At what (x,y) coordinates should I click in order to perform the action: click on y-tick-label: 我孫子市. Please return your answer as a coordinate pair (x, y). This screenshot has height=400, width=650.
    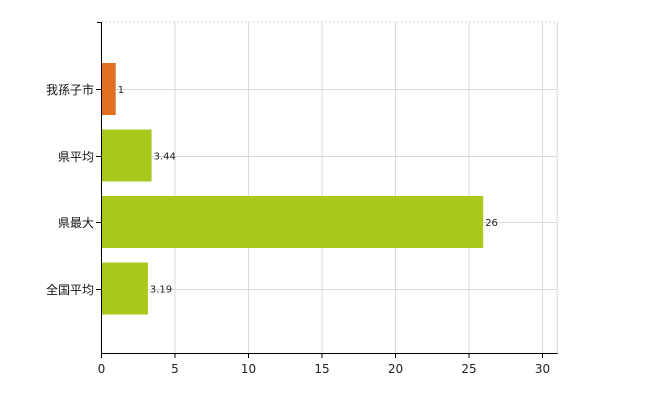
    Looking at the image, I should click on (70, 89).